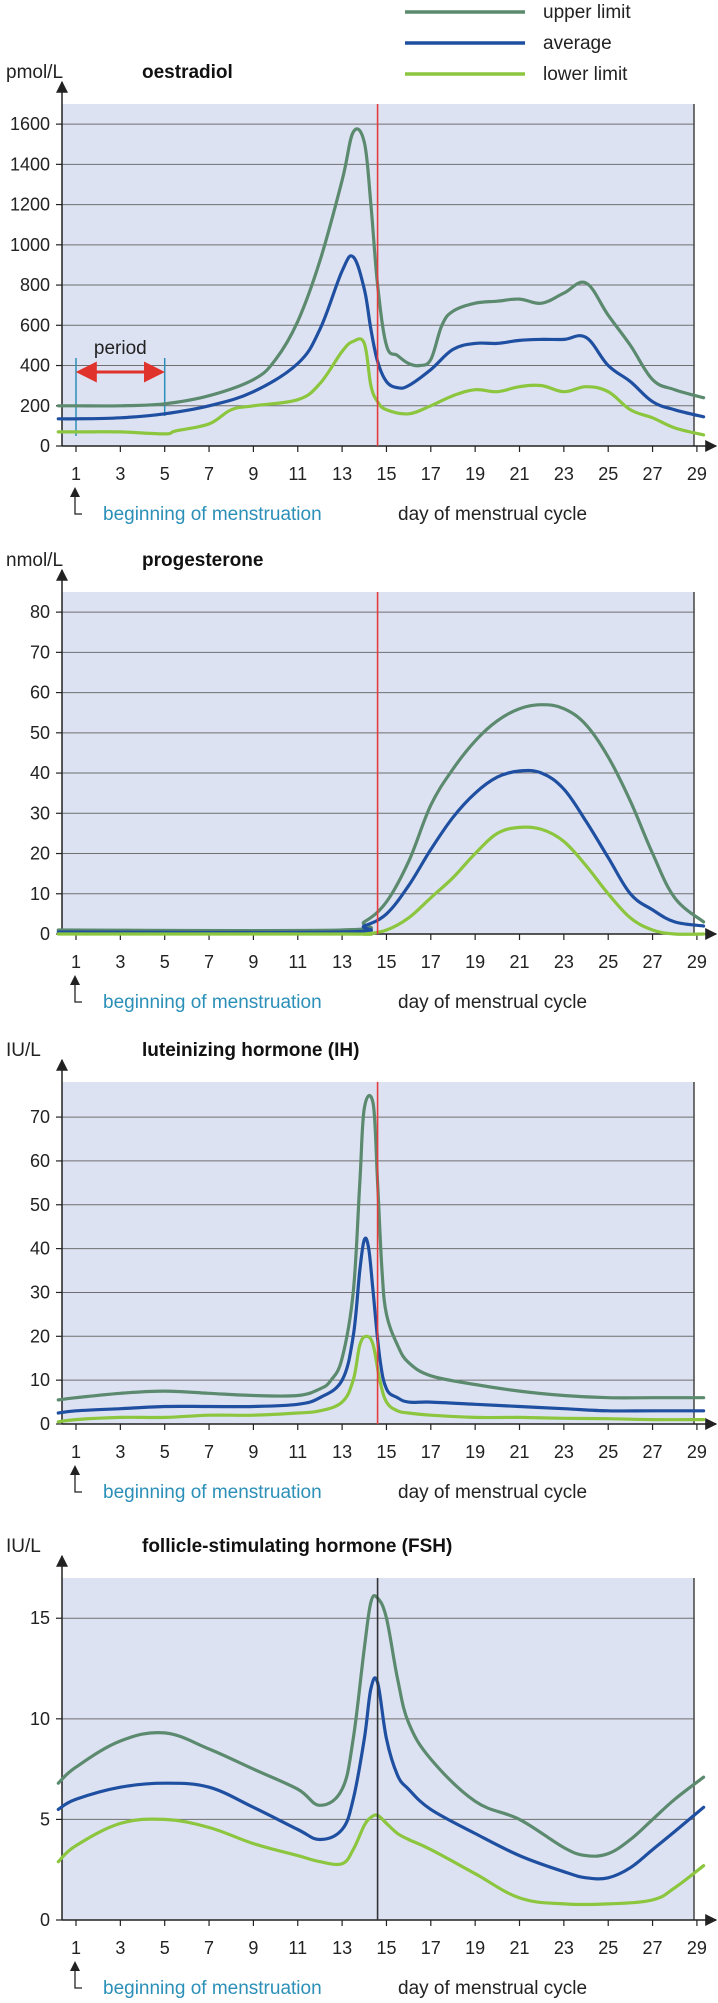 The width and height of the screenshot is (718, 2003). What do you see at coordinates (35, 325) in the screenshot?
I see `y-tick-label: 600` at bounding box center [35, 325].